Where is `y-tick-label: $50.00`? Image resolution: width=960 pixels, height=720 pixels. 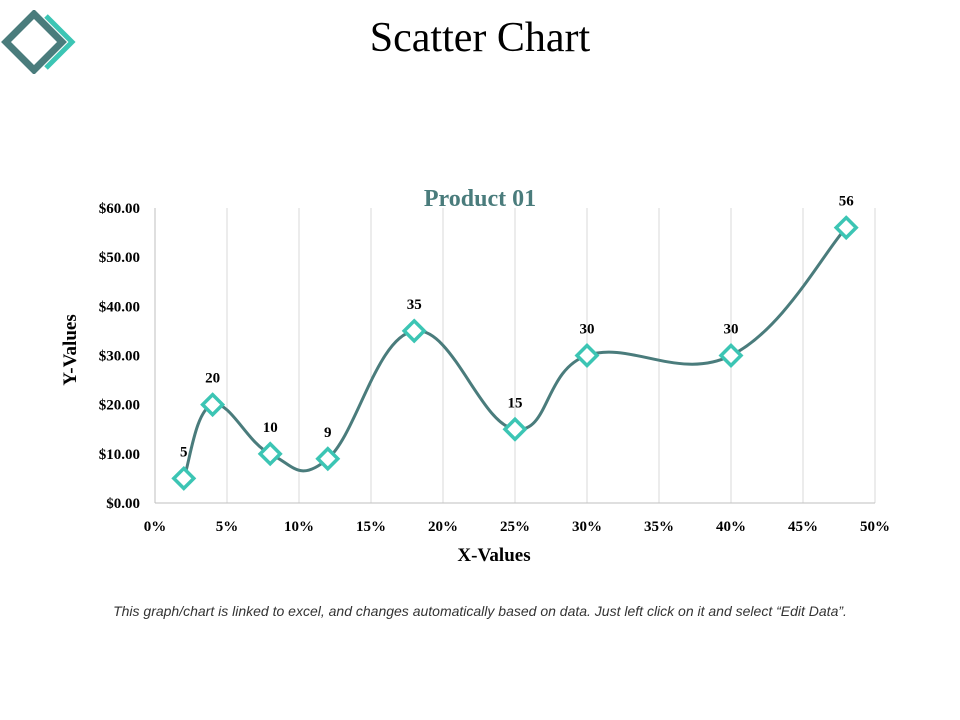
y-tick-label: $50.00 is located at coordinates (119, 258).